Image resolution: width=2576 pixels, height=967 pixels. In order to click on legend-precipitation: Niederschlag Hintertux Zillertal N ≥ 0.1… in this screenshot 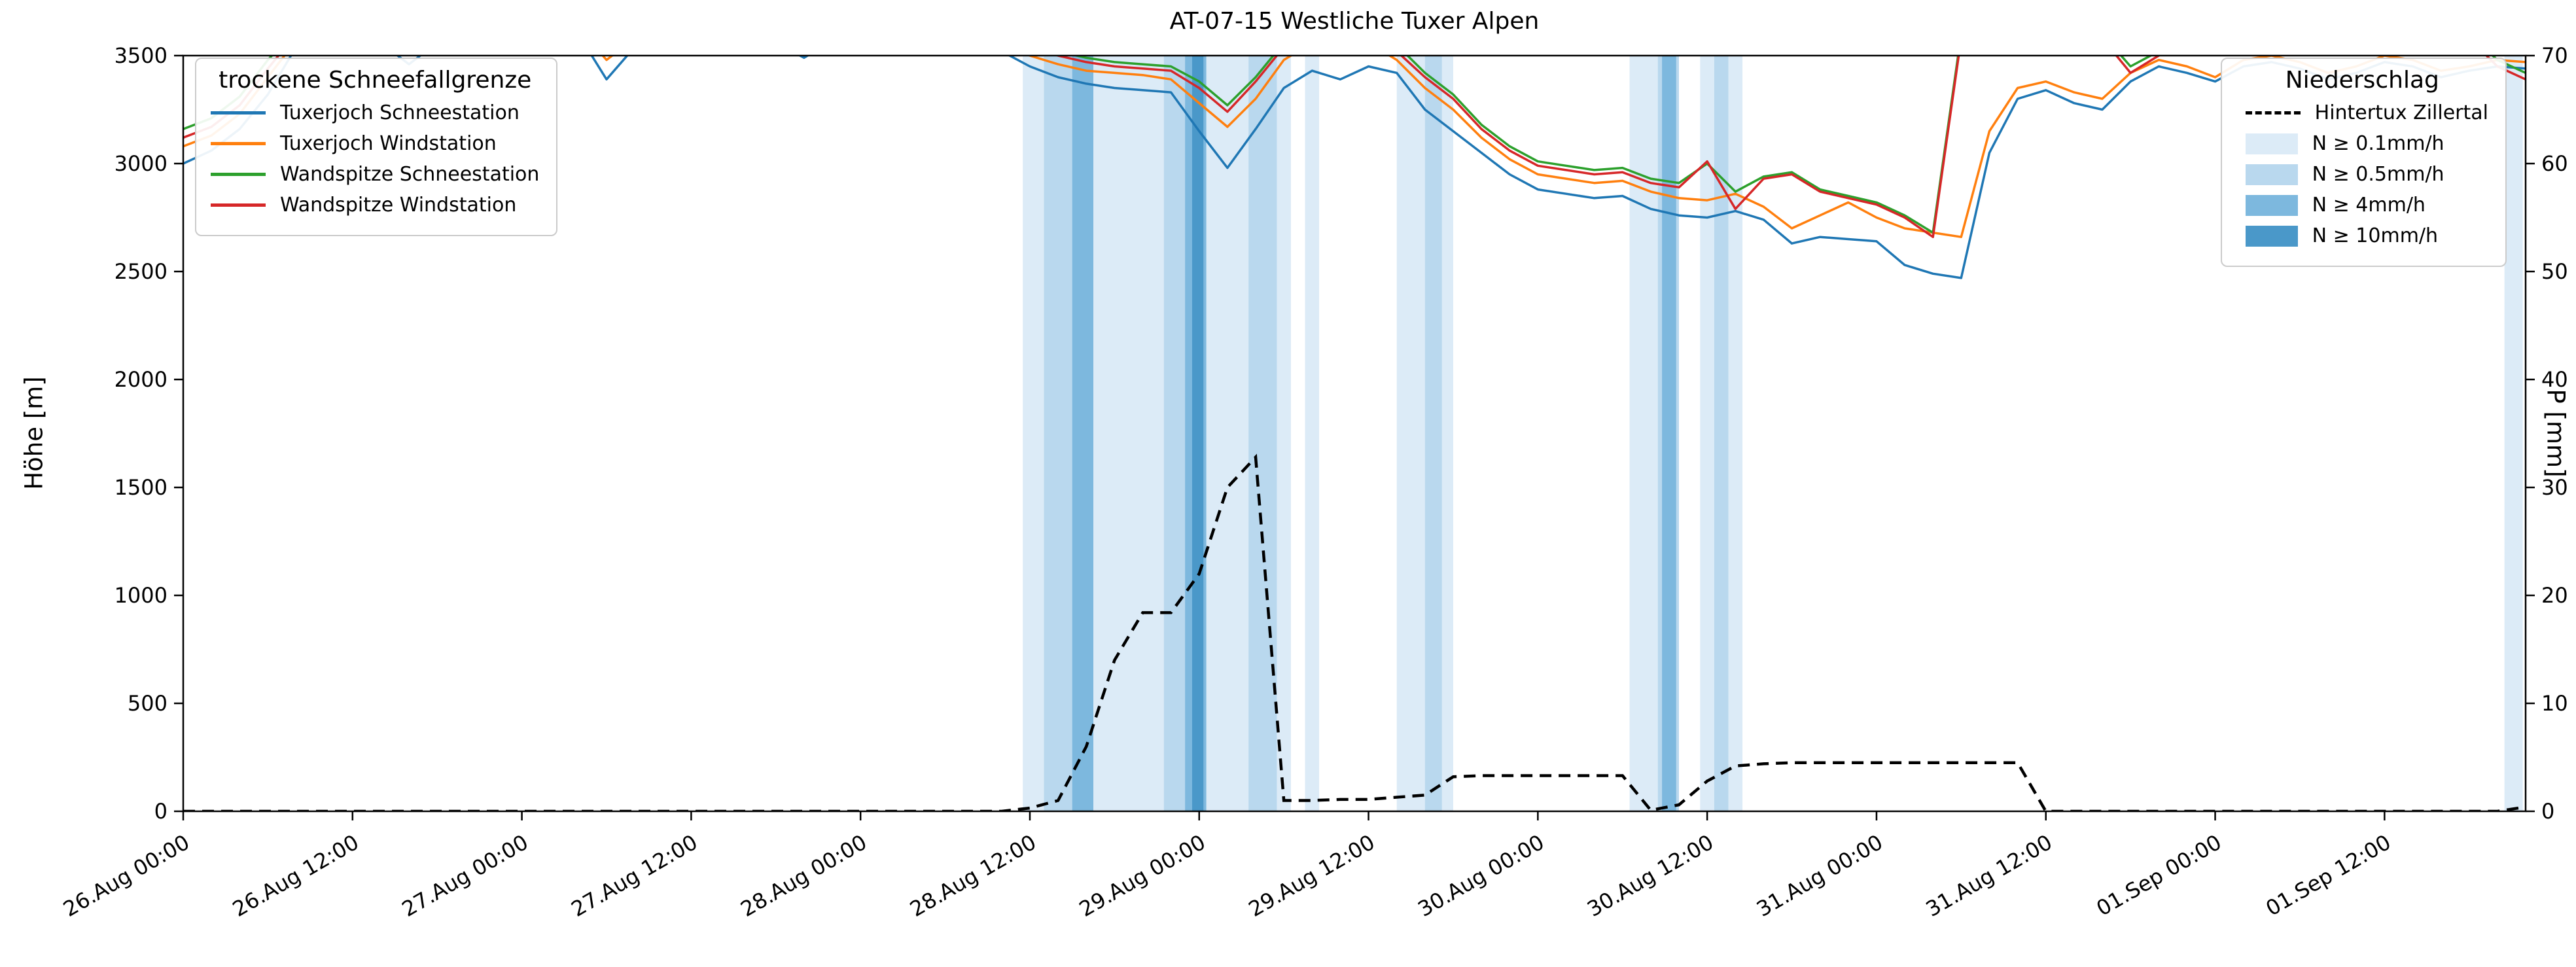, I will do `click(2363, 162)`.